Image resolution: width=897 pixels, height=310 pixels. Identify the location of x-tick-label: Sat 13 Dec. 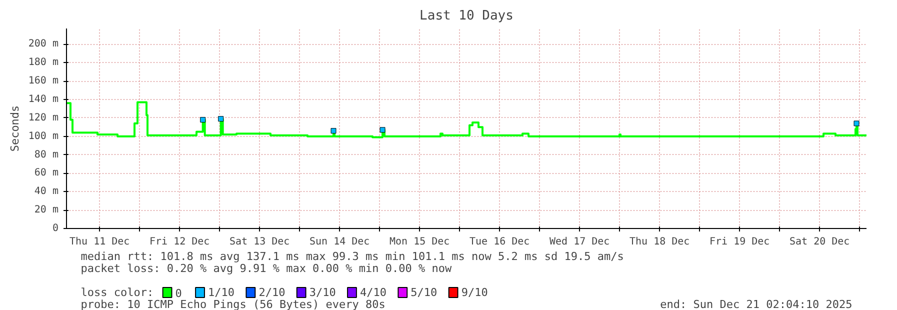
(260, 242).